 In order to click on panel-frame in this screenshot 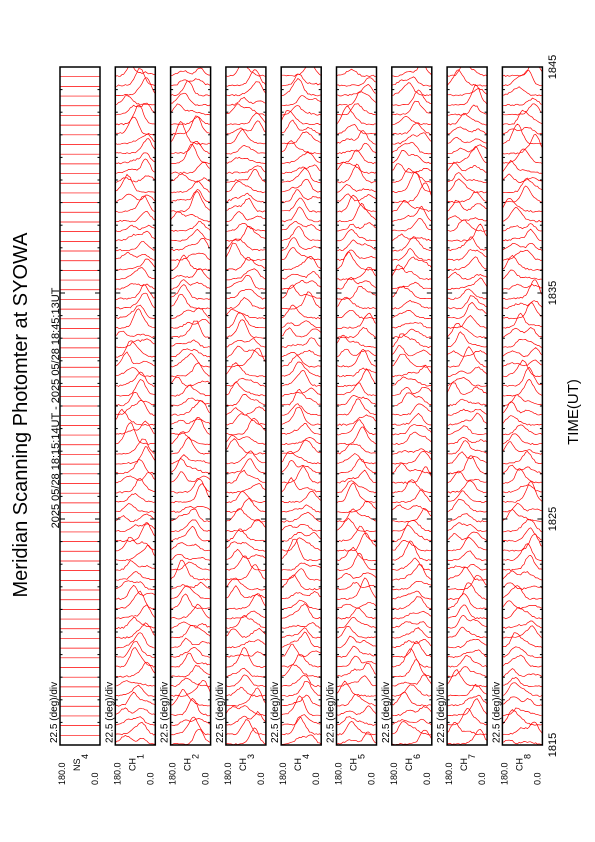, I will do `click(467, 406)`.